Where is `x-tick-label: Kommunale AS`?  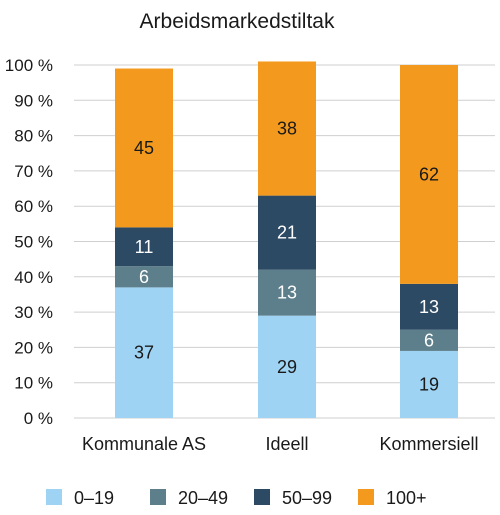 x-tick-label: Kommunale AS is located at coordinates (144, 444).